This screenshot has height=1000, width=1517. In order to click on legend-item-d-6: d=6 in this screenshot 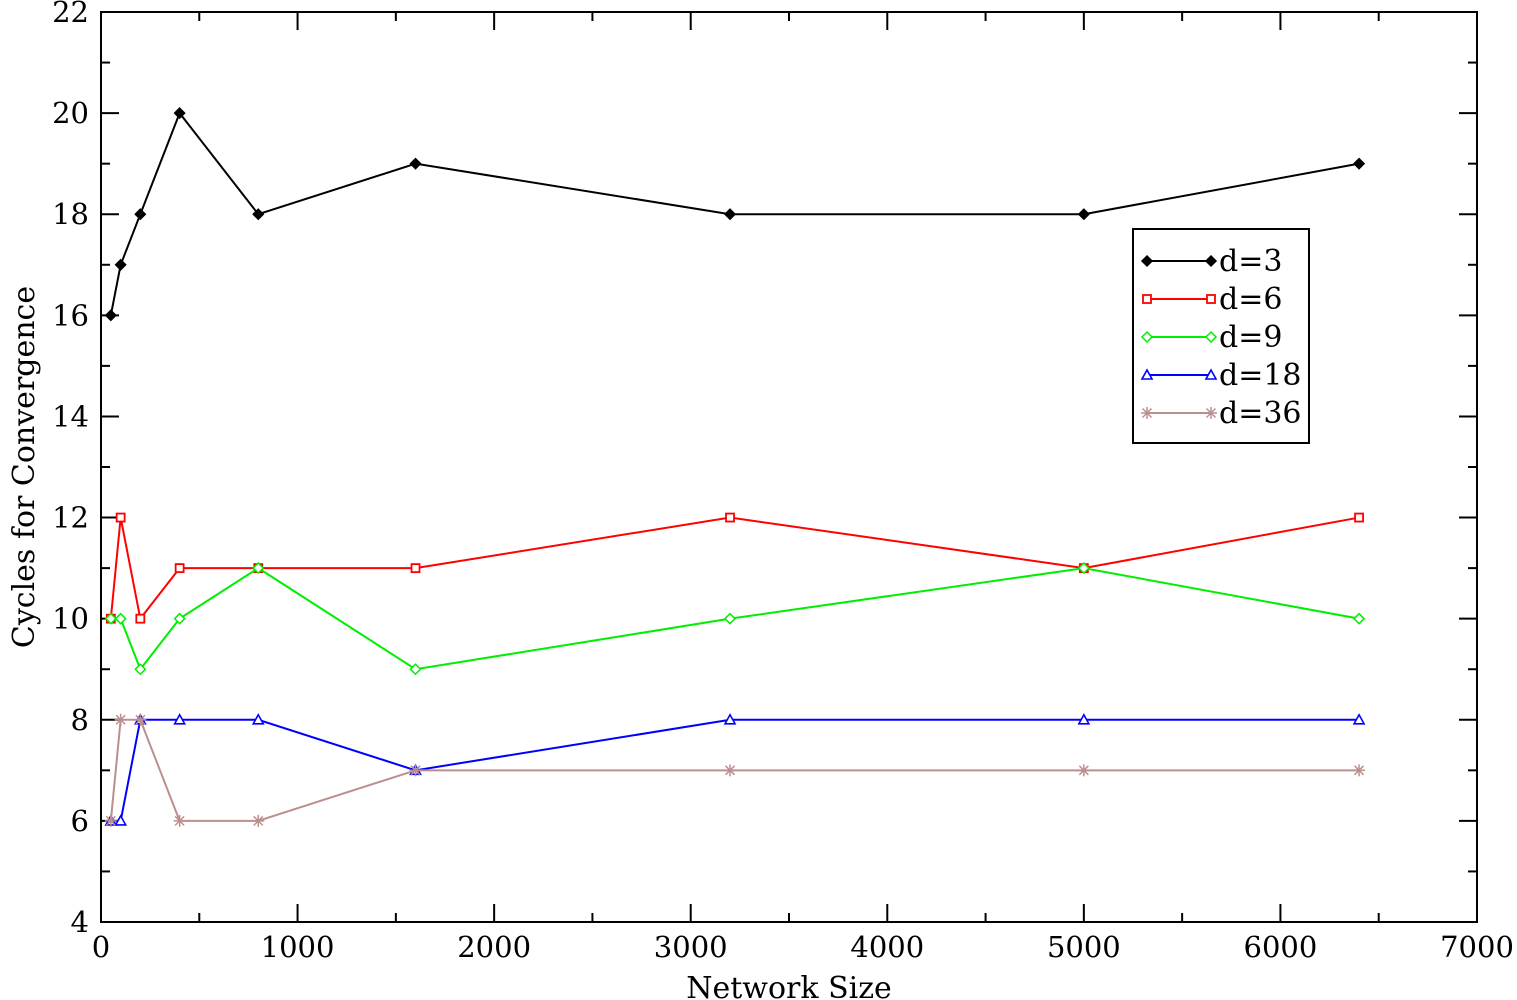, I will do `click(1212, 299)`.